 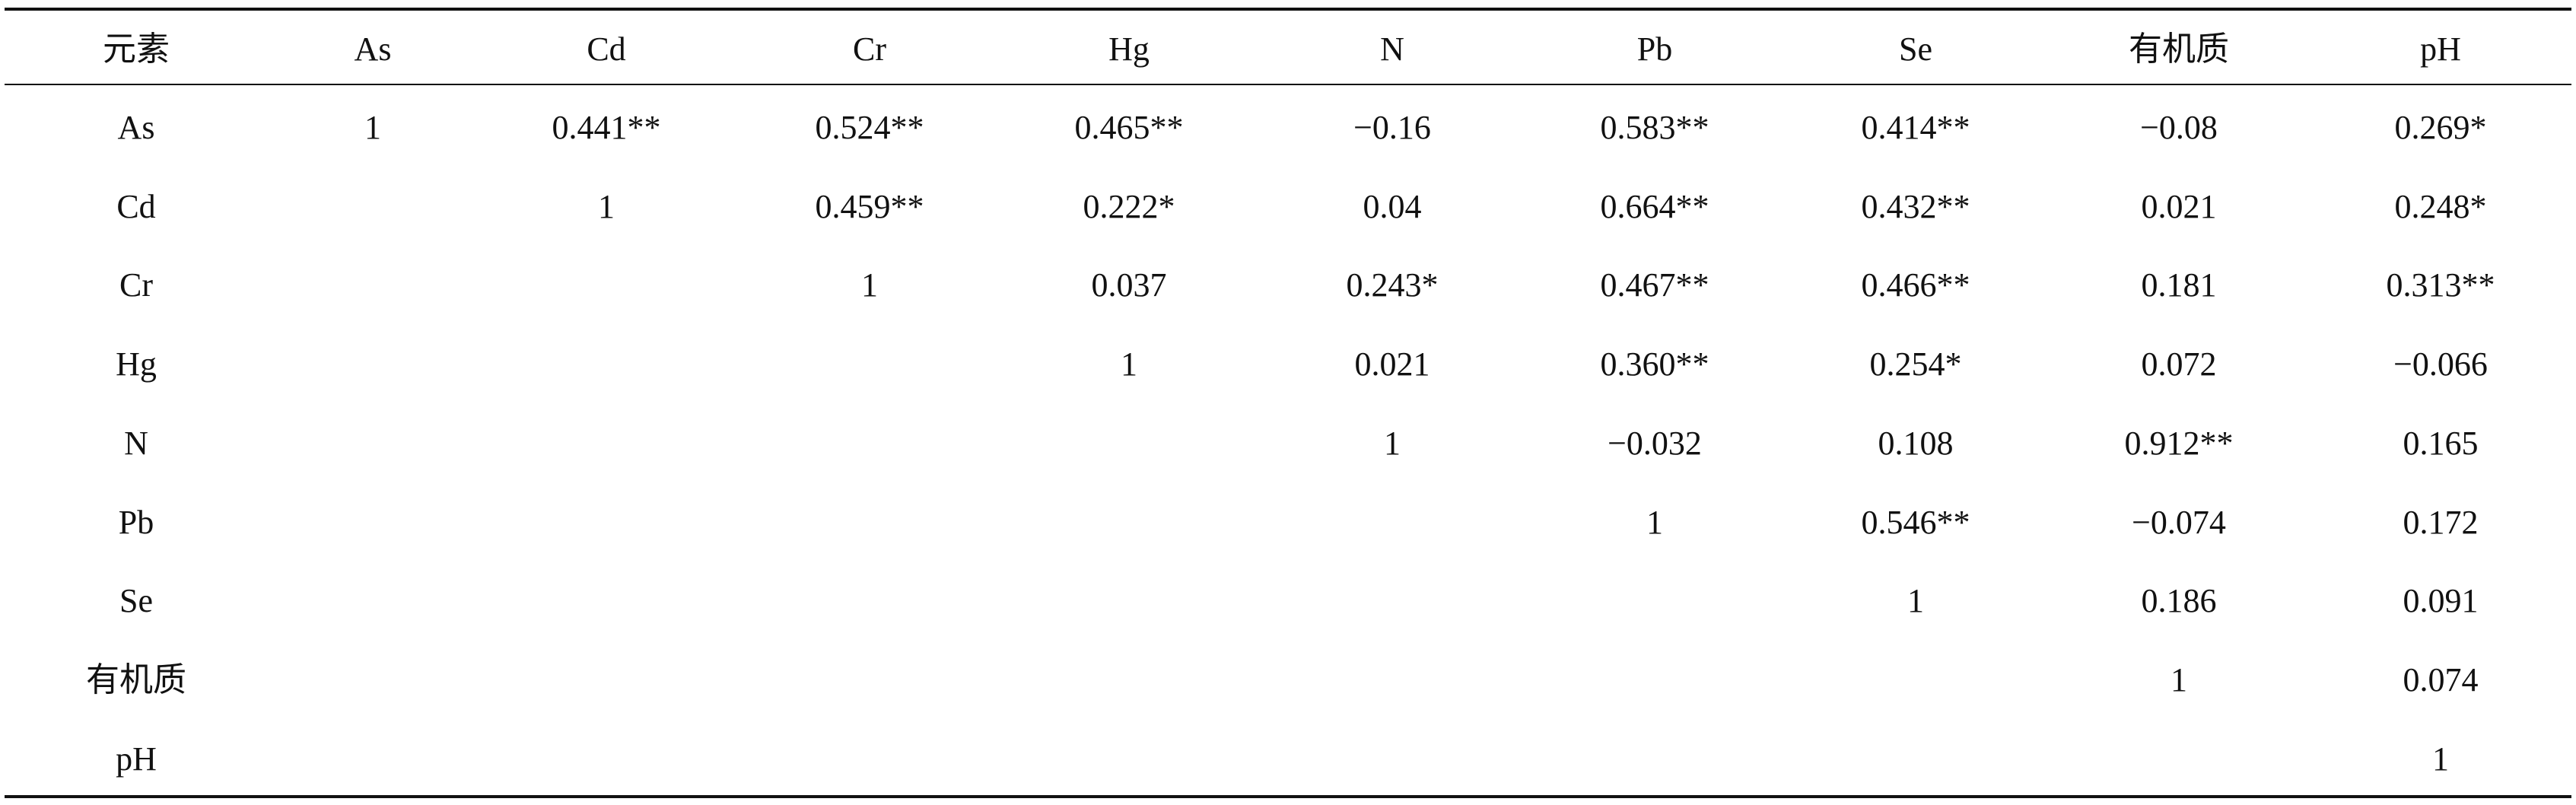 I want to click on value-cell: 0.583**, so click(x=1654, y=128).